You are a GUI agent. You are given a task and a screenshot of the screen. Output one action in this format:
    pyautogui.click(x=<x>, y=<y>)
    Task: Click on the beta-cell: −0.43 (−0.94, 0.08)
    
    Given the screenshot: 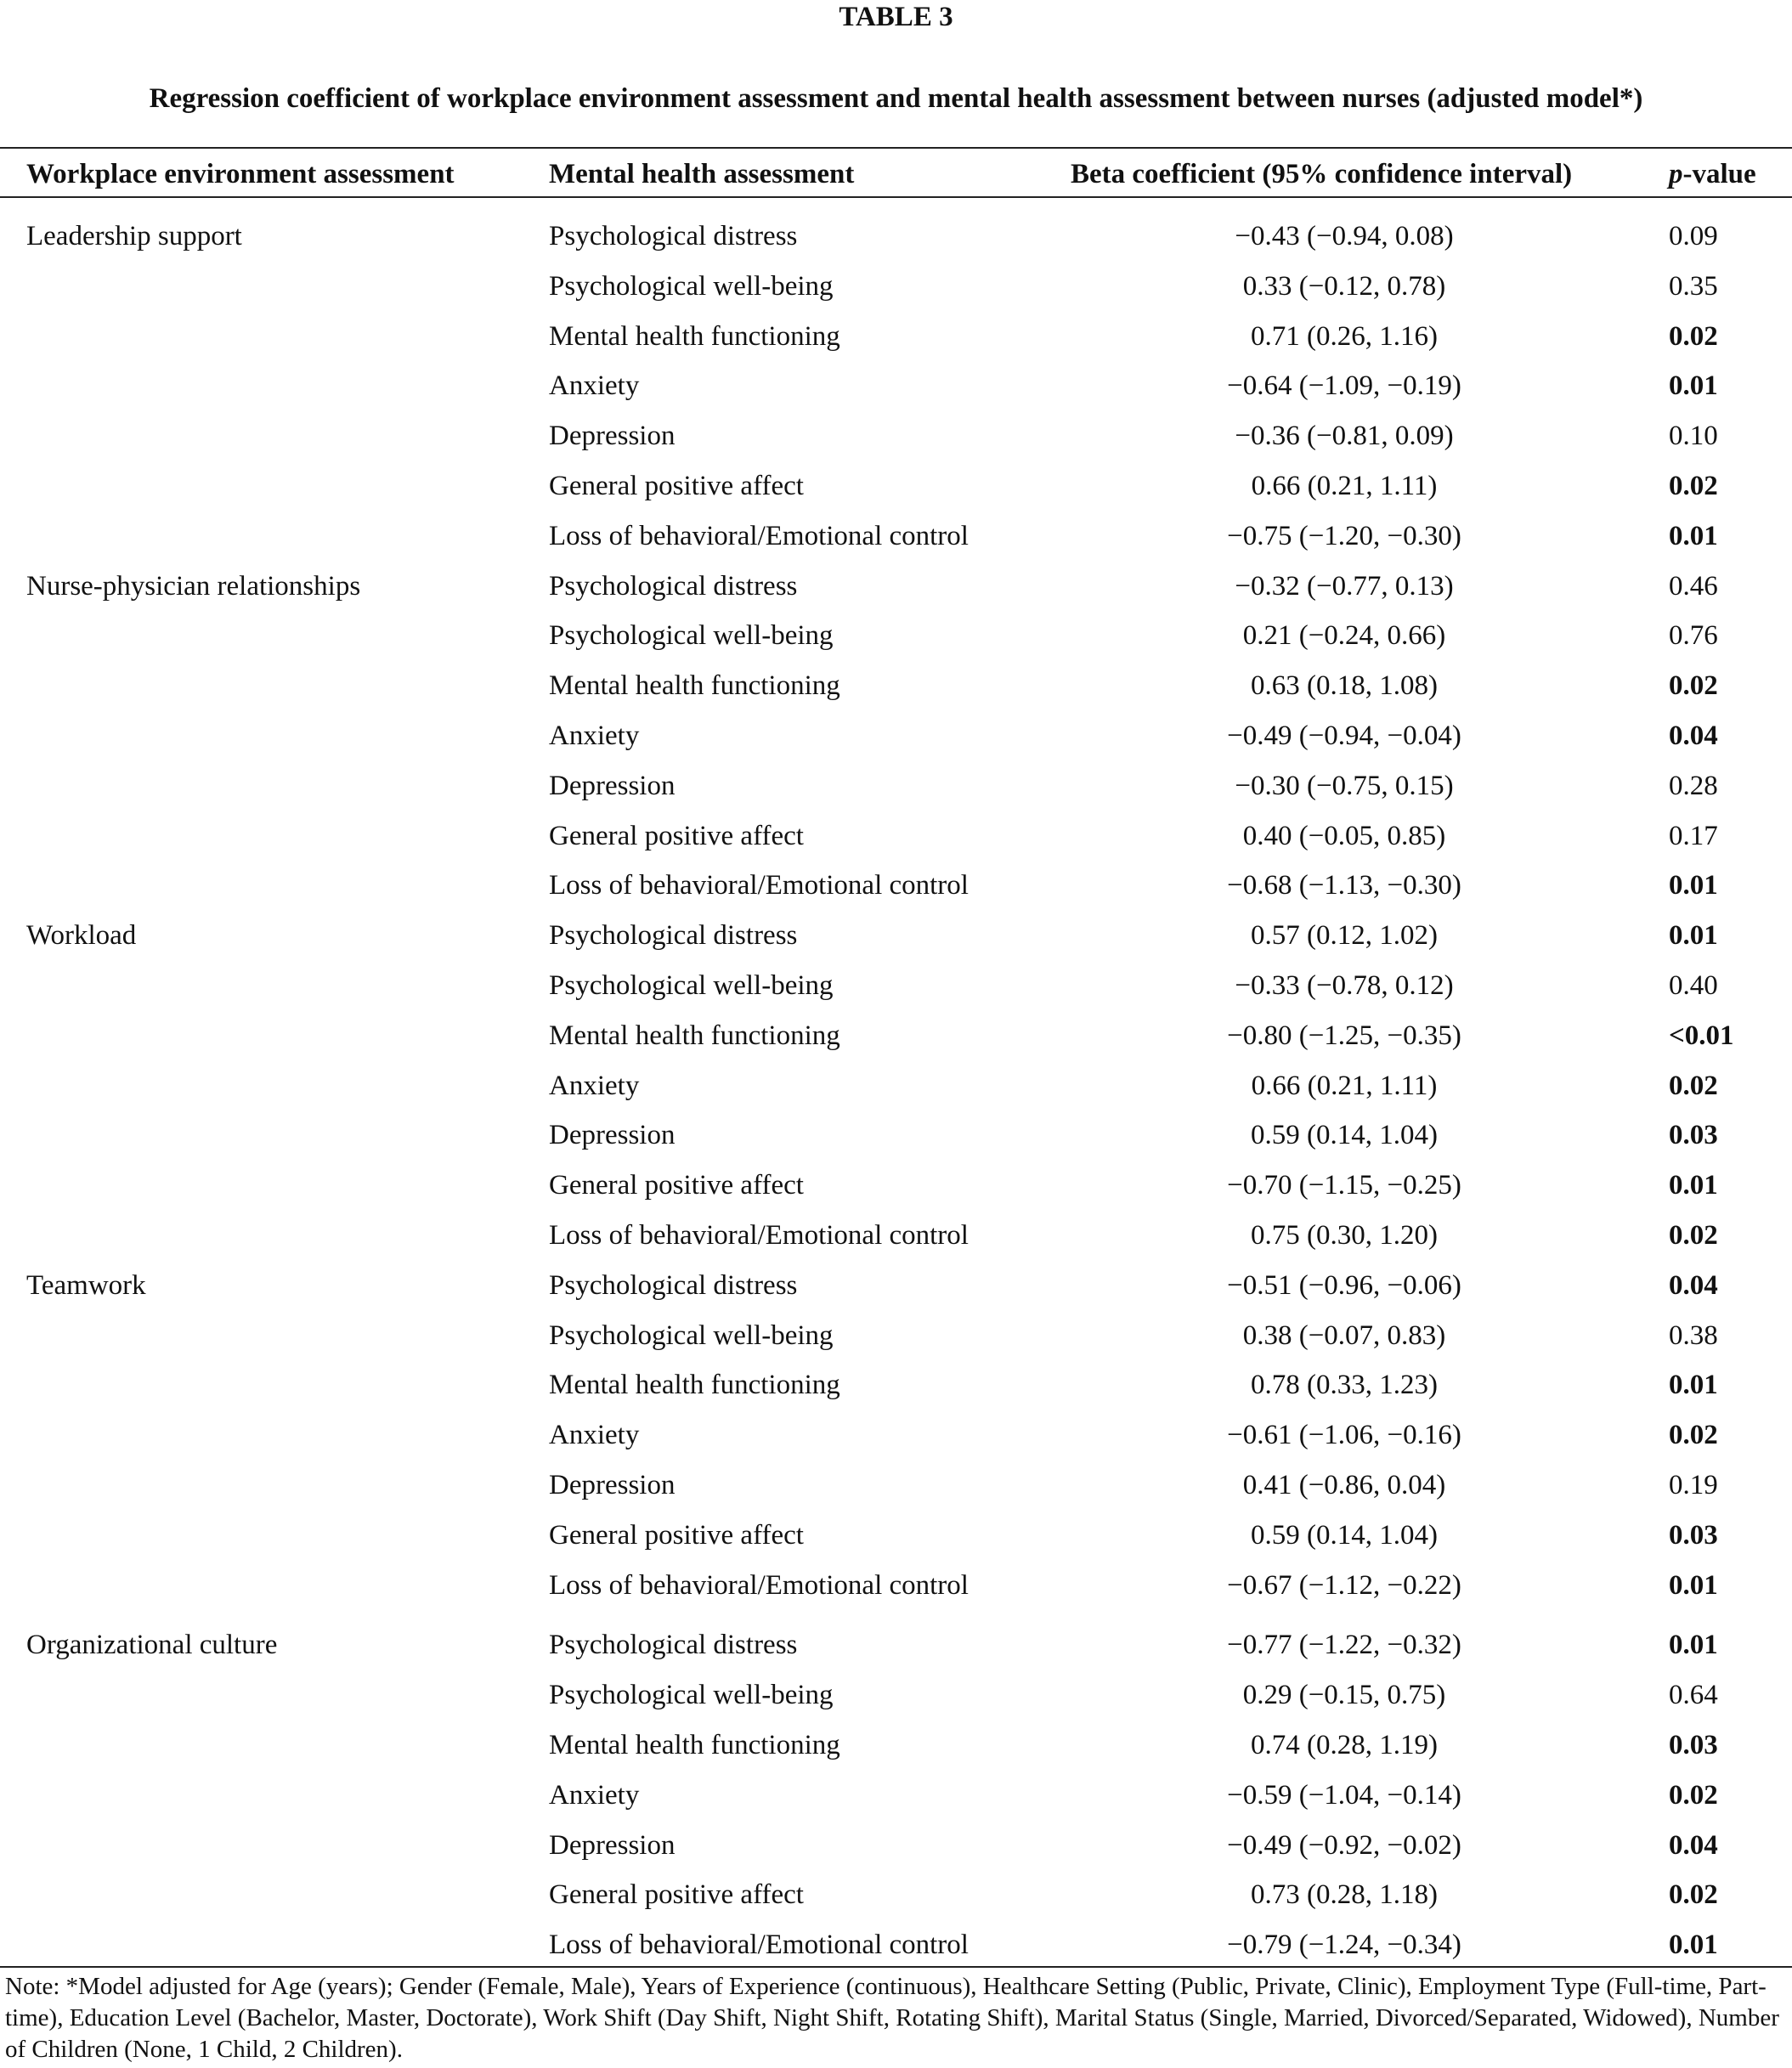 What is the action you would take?
    pyautogui.click(x=1344, y=236)
    